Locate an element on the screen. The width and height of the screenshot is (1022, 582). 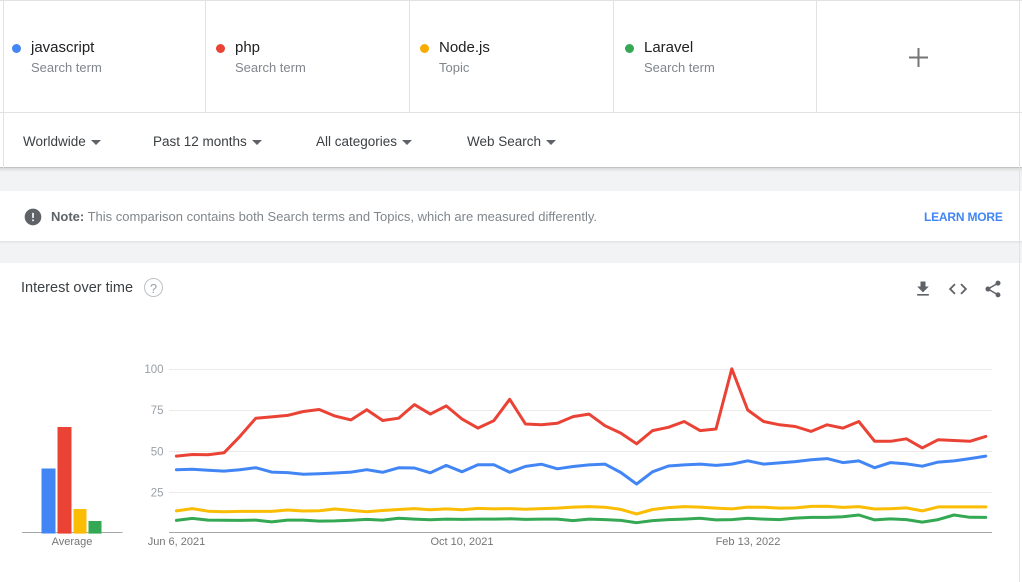
svg-text: Average is located at coordinates (72, 542).